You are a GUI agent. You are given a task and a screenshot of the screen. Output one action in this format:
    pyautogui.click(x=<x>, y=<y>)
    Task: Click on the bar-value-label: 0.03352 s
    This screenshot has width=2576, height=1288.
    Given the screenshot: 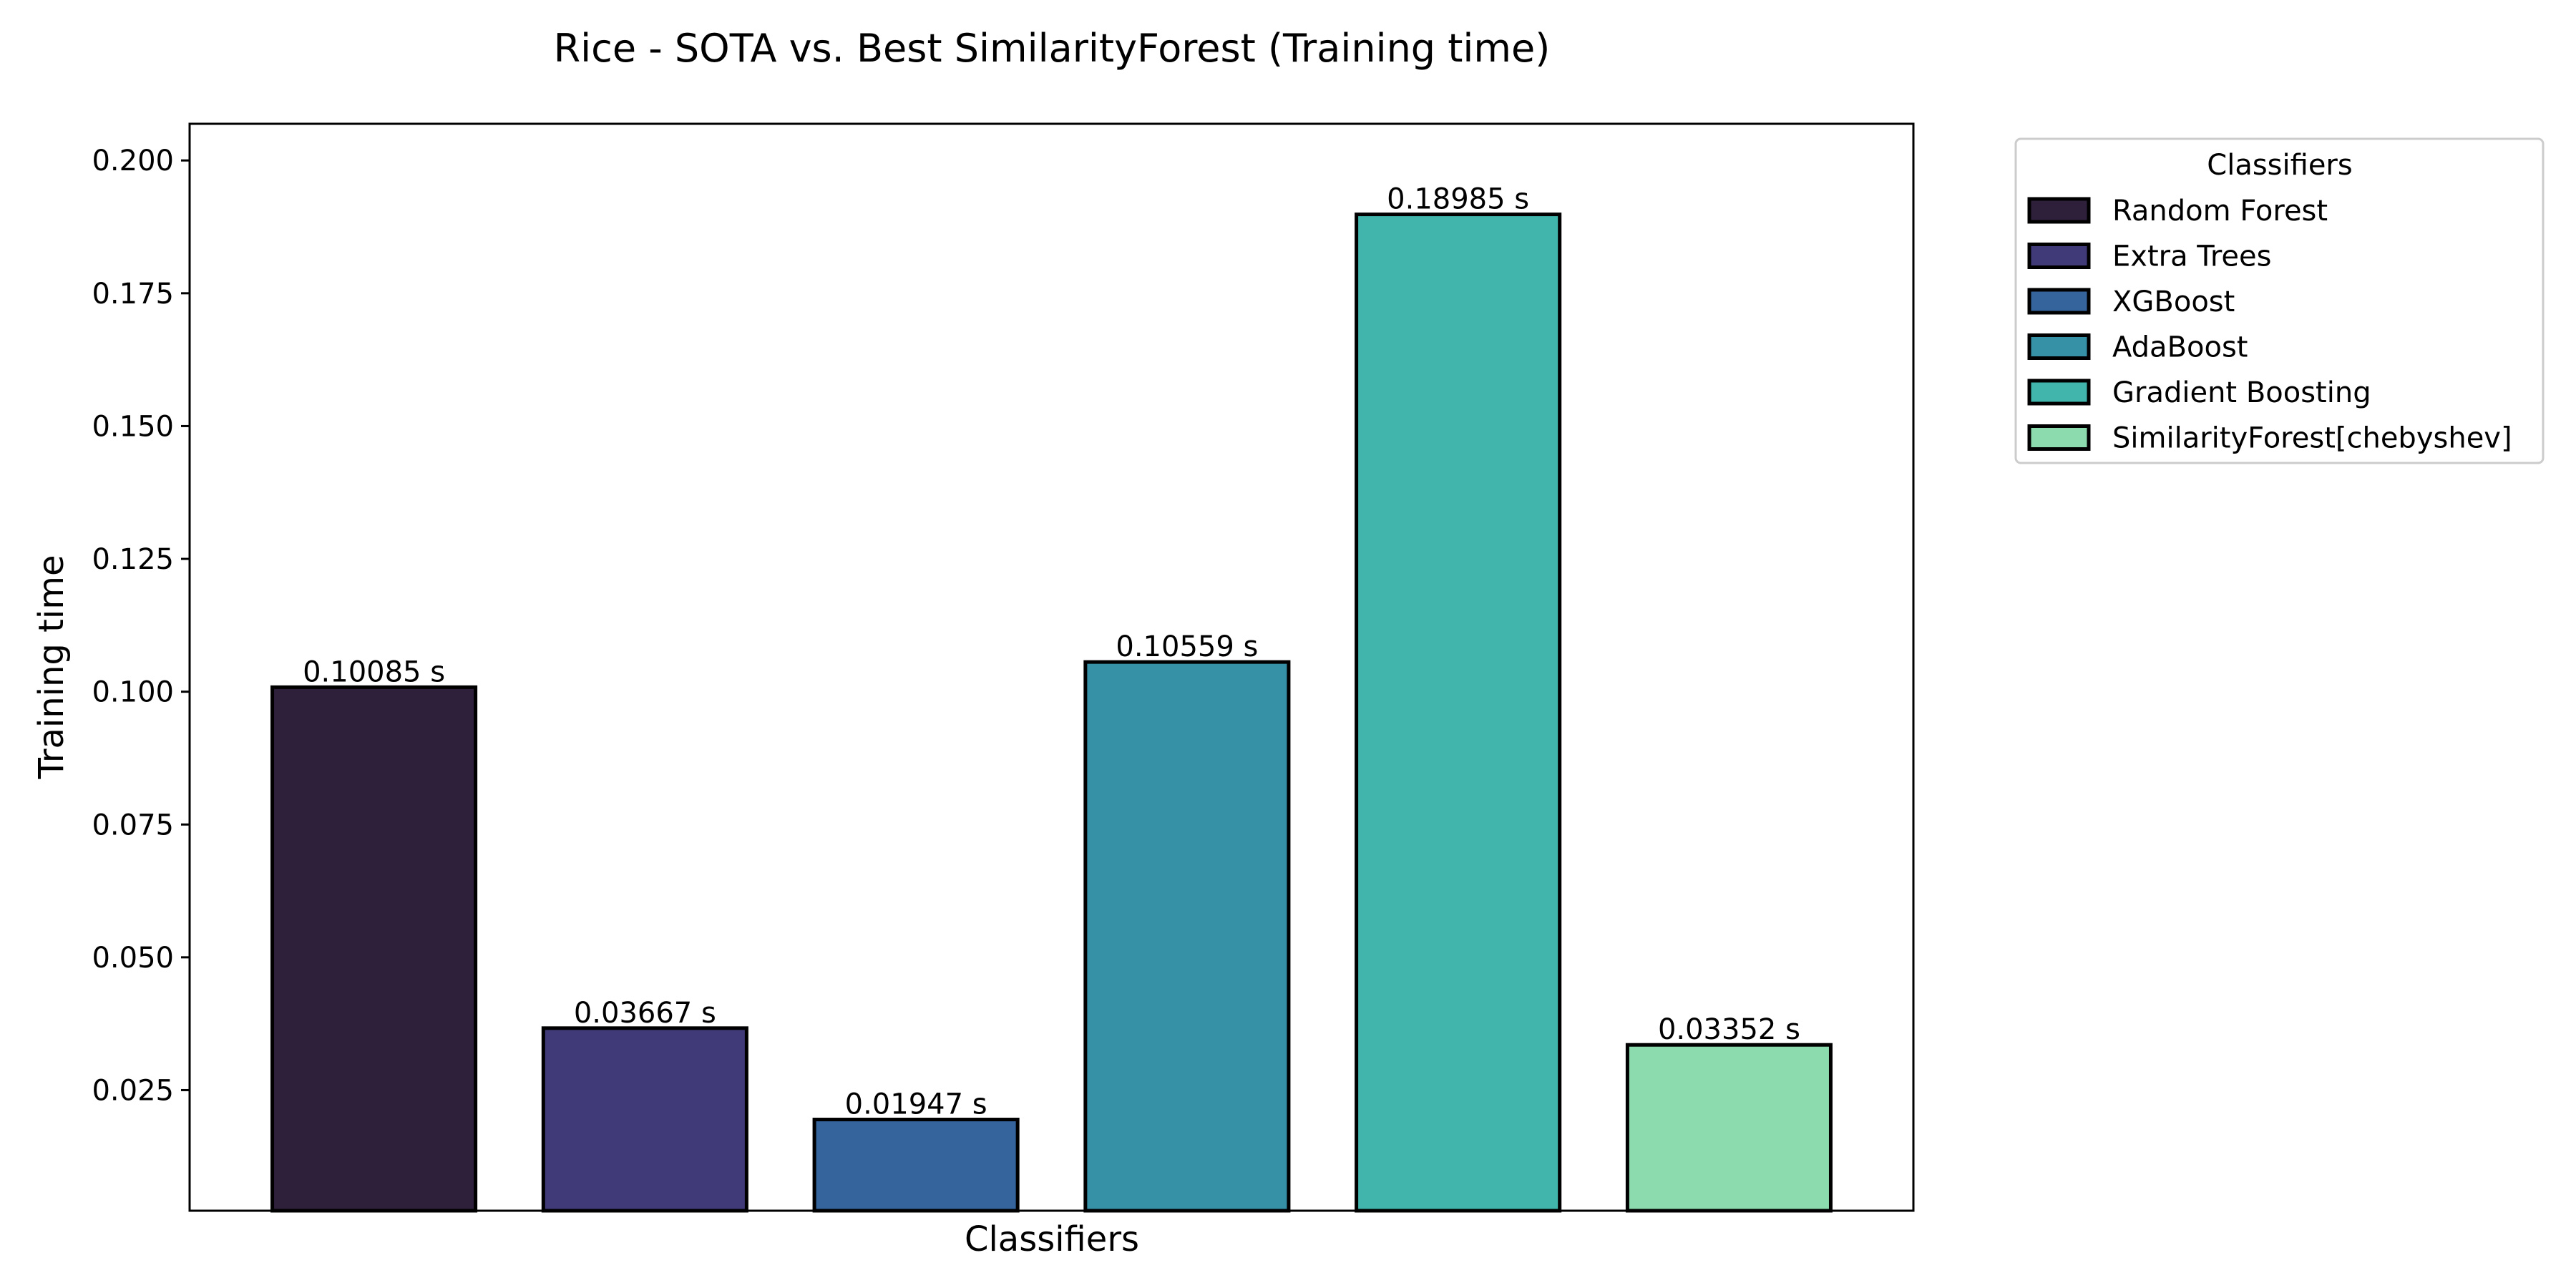 What is the action you would take?
    pyautogui.click(x=1729, y=1029)
    